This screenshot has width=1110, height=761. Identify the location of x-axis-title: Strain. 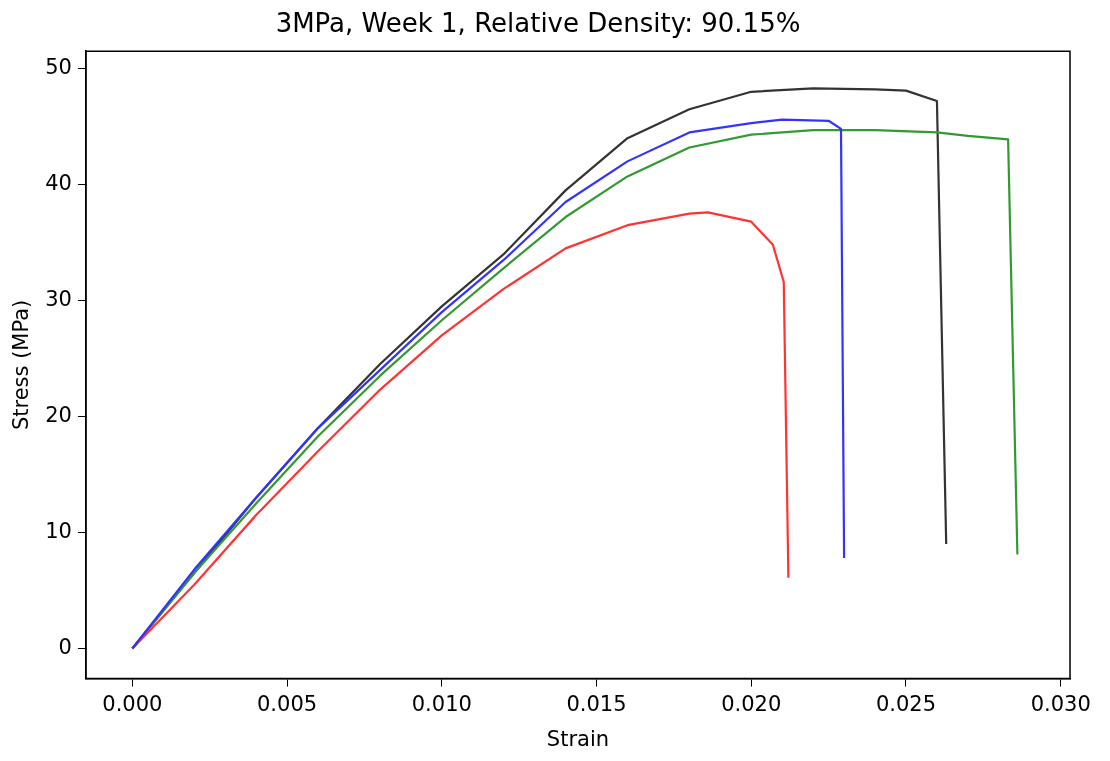
(578, 738).